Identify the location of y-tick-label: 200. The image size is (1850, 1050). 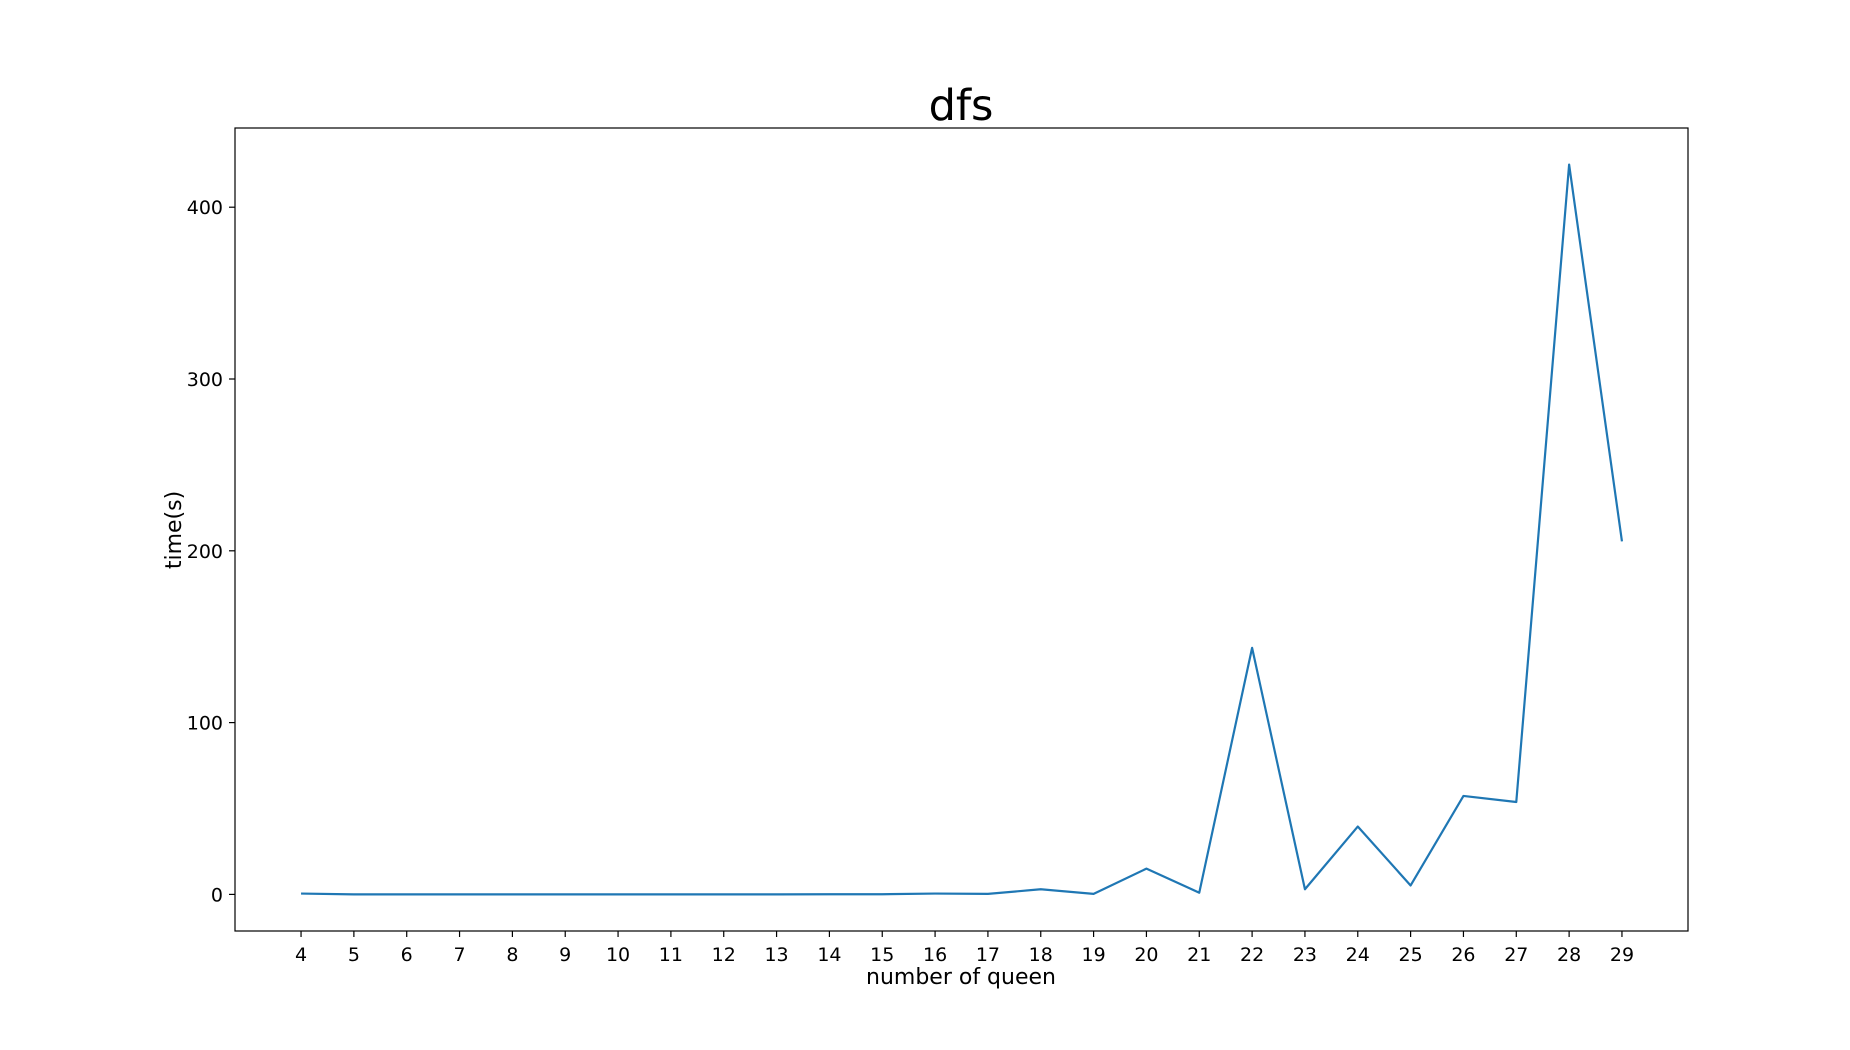
(205, 552).